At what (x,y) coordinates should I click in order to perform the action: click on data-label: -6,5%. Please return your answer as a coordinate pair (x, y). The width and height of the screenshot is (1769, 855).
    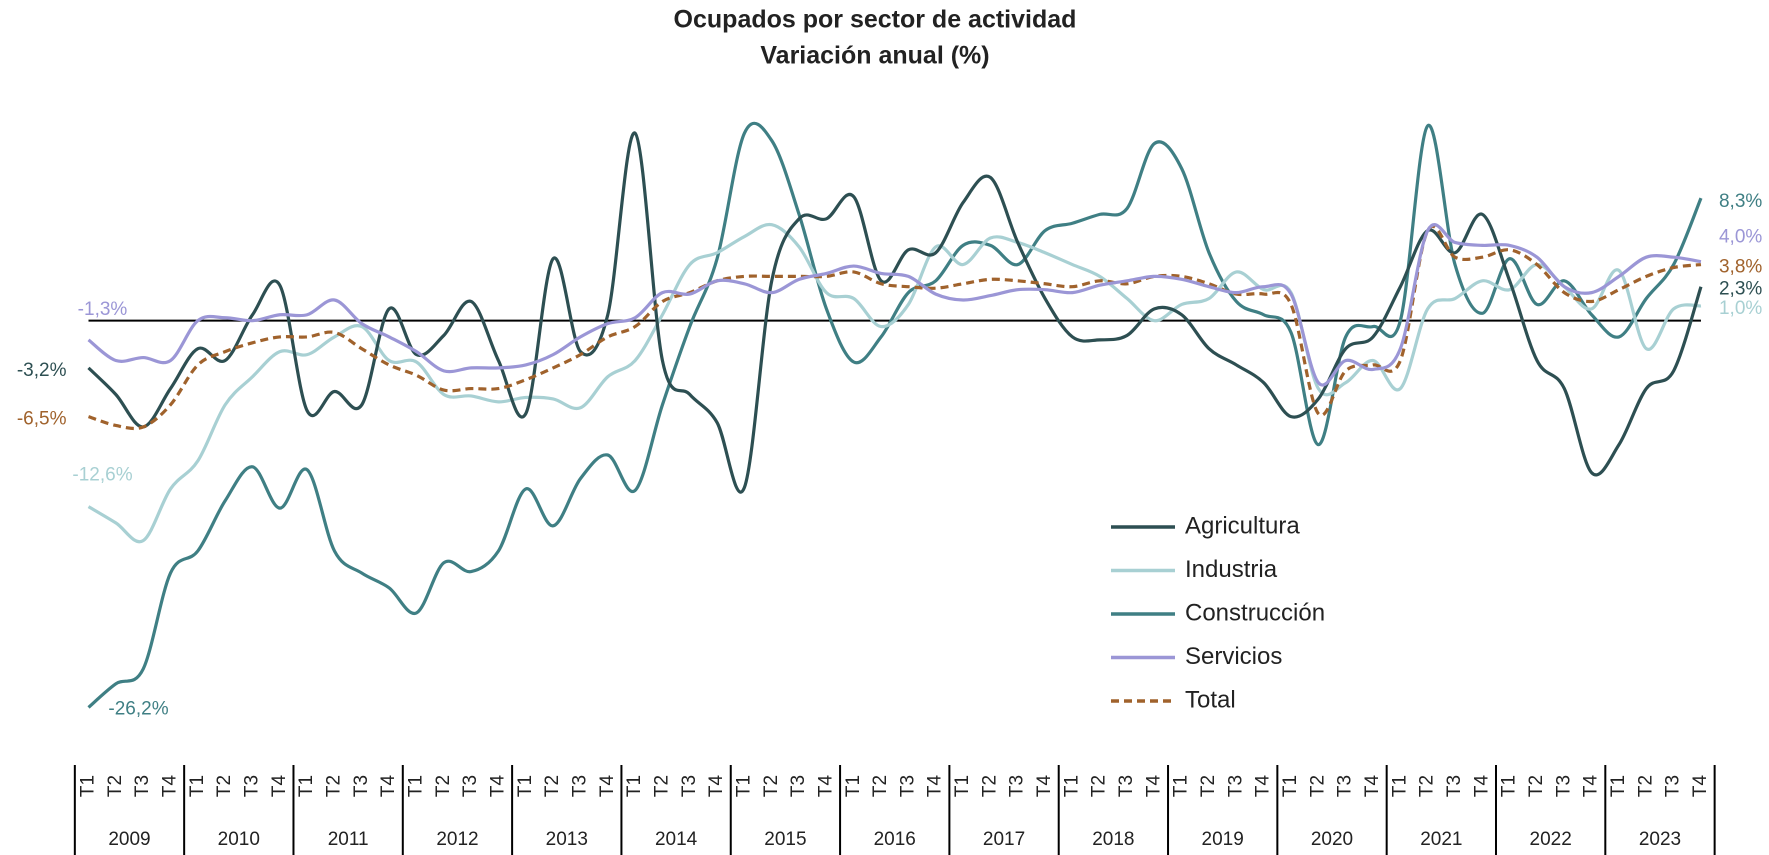
    Looking at the image, I should click on (42, 419).